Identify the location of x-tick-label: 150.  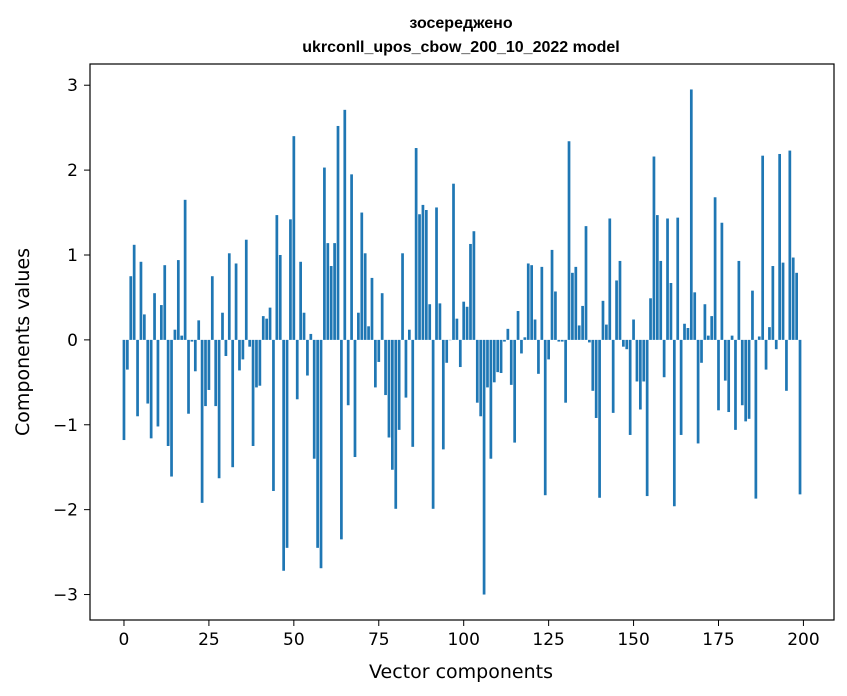
(633, 640).